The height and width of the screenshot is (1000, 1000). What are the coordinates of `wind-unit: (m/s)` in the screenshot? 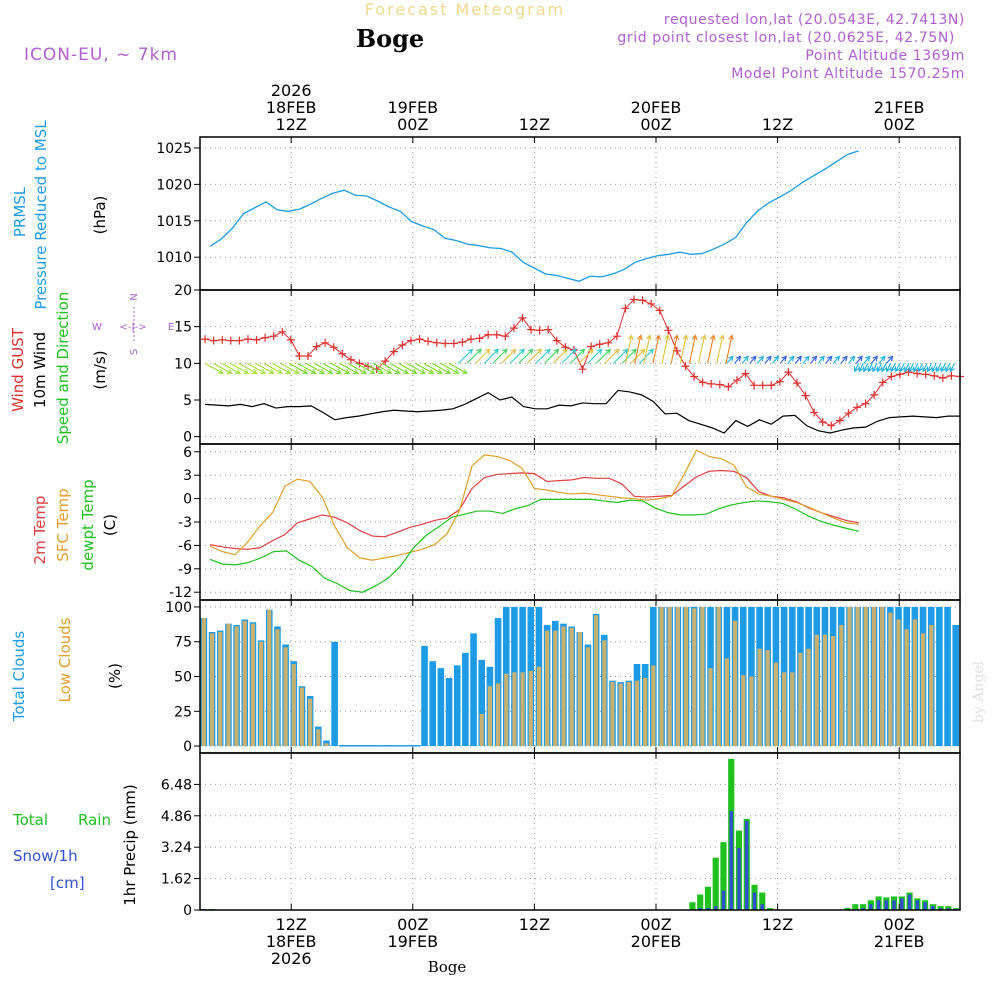 It's located at (100, 369).